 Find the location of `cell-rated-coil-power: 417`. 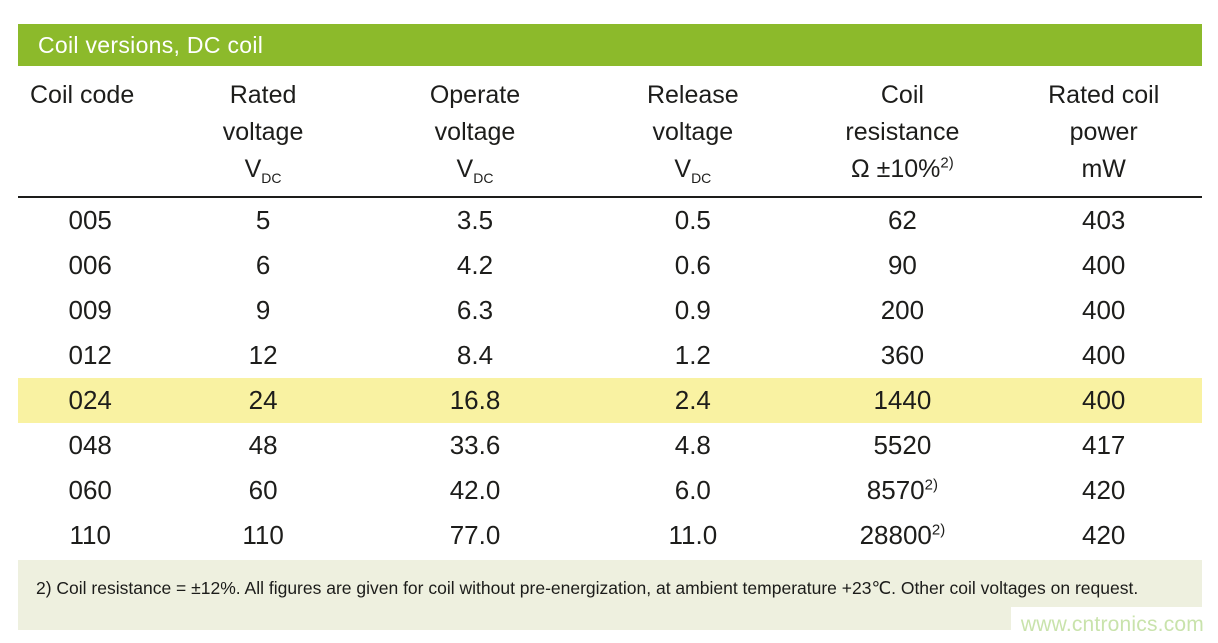

cell-rated-coil-power: 417 is located at coordinates (1104, 445).